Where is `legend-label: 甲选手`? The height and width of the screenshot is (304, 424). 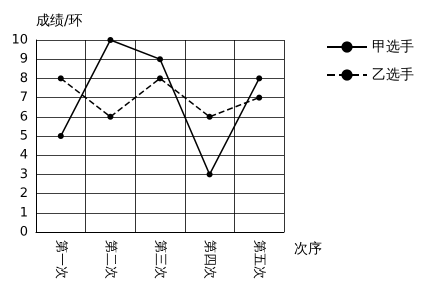 legend-label: 甲选手 is located at coordinates (393, 47).